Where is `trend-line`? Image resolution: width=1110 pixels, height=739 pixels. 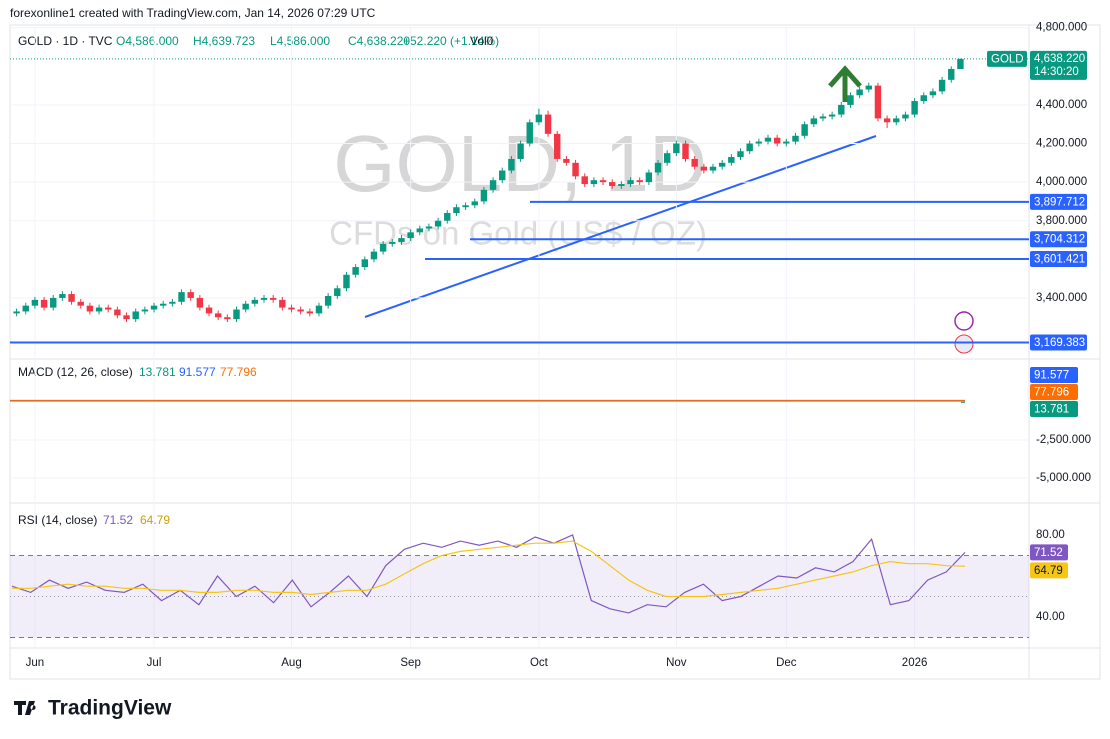 trend-line is located at coordinates (620, 226).